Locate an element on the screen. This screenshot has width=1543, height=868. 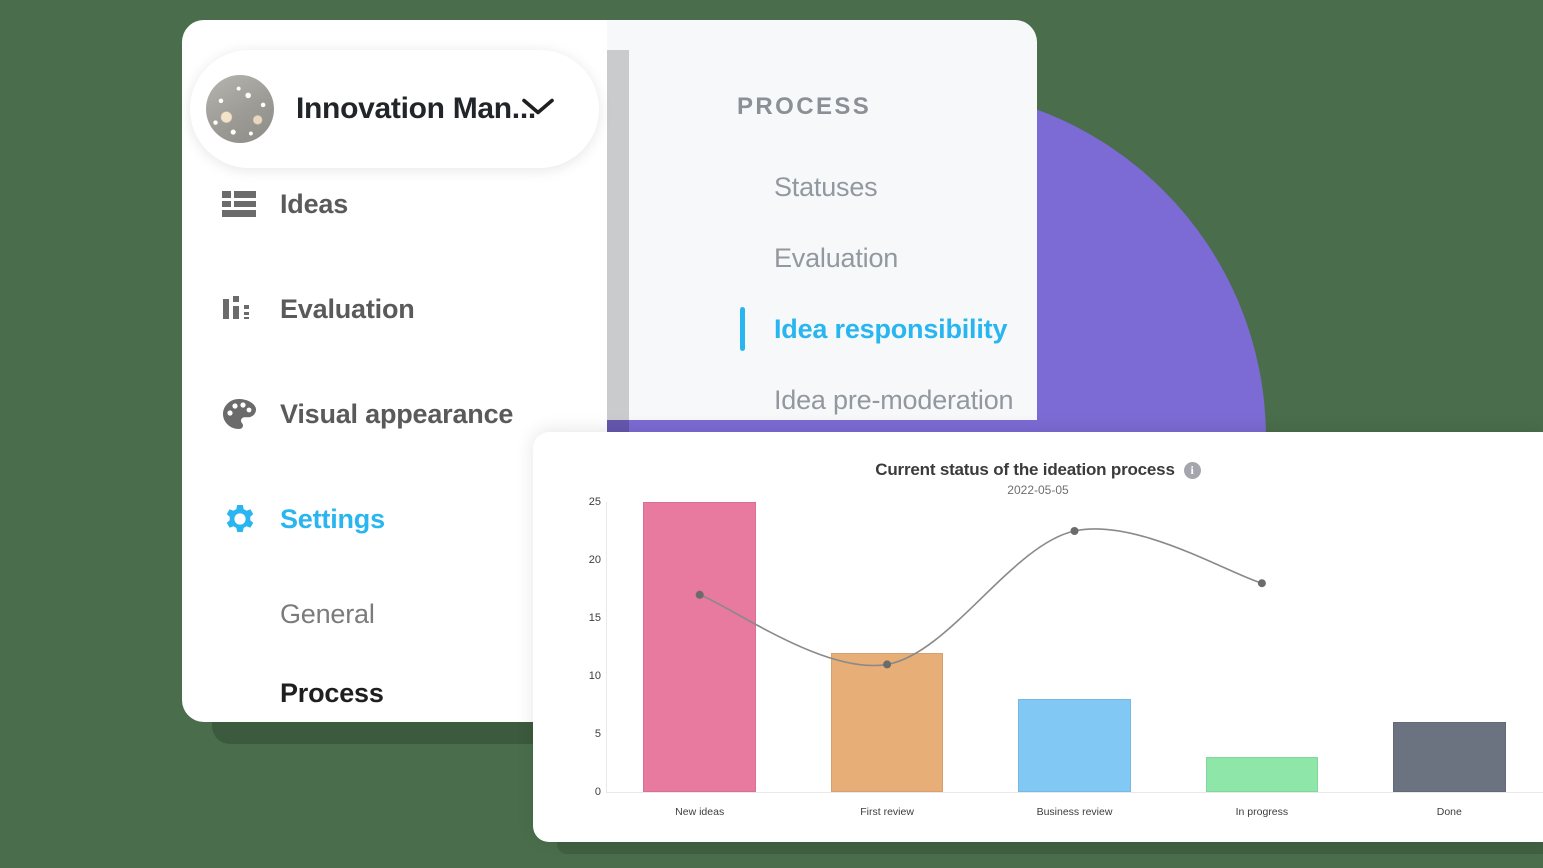
chart-trend-line is located at coordinates (980, 598).